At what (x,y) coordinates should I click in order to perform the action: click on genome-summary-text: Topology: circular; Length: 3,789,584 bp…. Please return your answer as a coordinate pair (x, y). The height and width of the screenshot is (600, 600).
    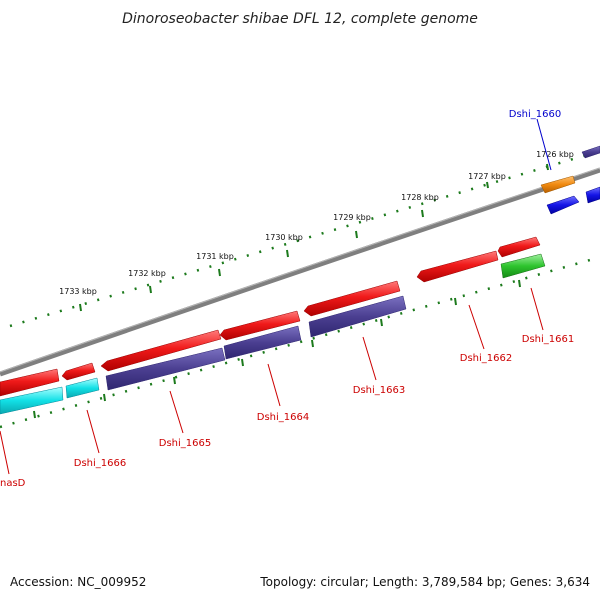
    Looking at the image, I should click on (424, 582).